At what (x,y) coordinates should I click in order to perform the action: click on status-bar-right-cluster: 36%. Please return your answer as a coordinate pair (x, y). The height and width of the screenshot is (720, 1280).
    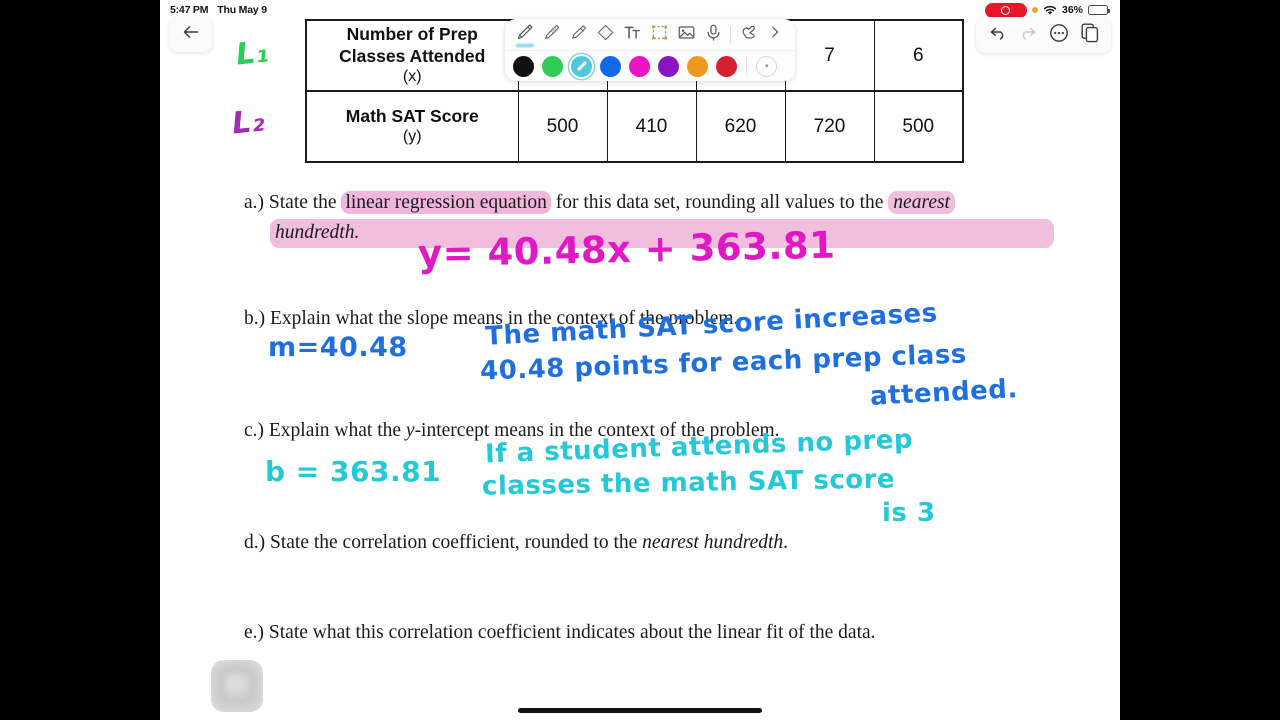
    Looking at the image, I should click on (1047, 10).